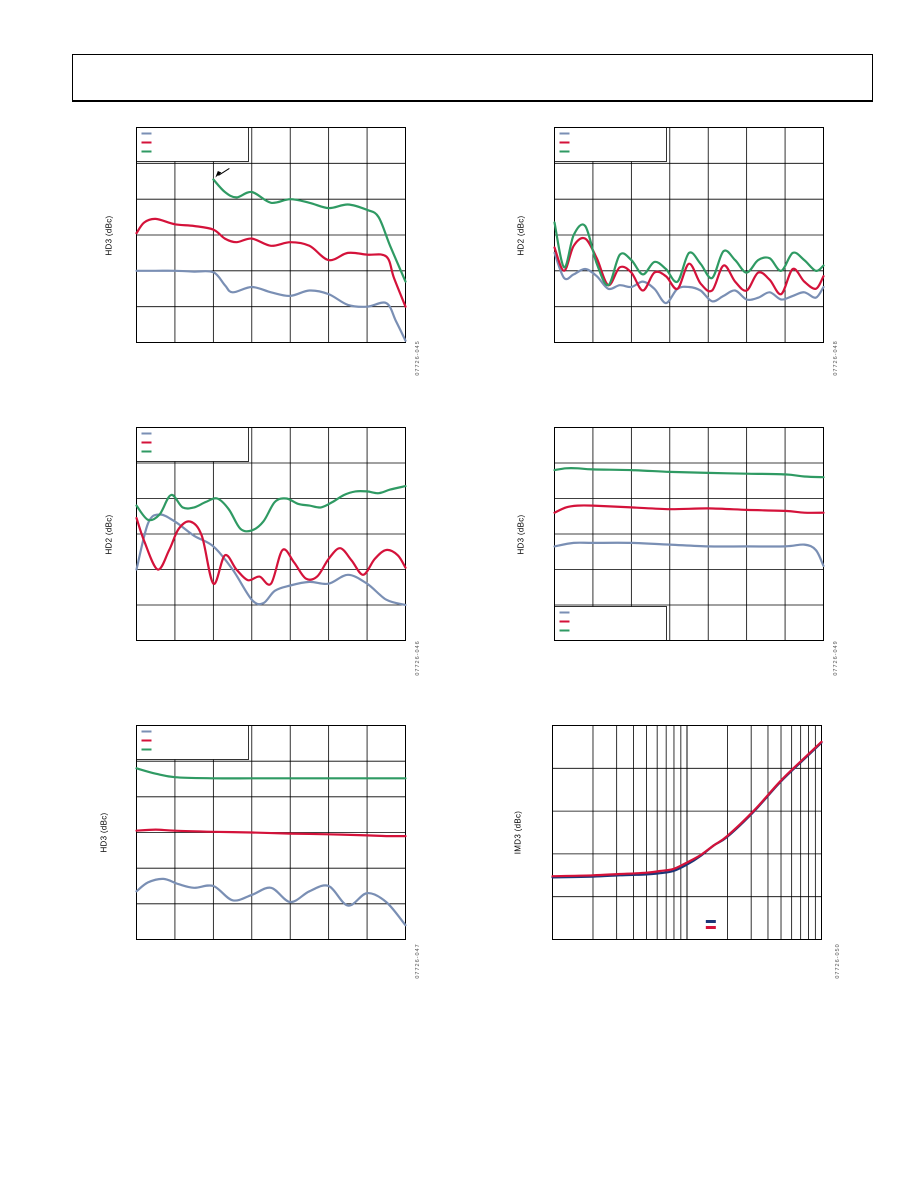  Describe the element at coordinates (418, 658) in the screenshot. I see `figure-id: 07726-046` at that location.